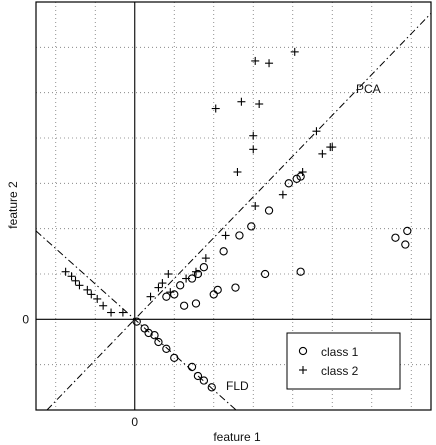 Image resolution: width=436 pixels, height=445 pixels. What do you see at coordinates (368, 89) in the screenshot?
I see `pca-line-label: PCA` at bounding box center [368, 89].